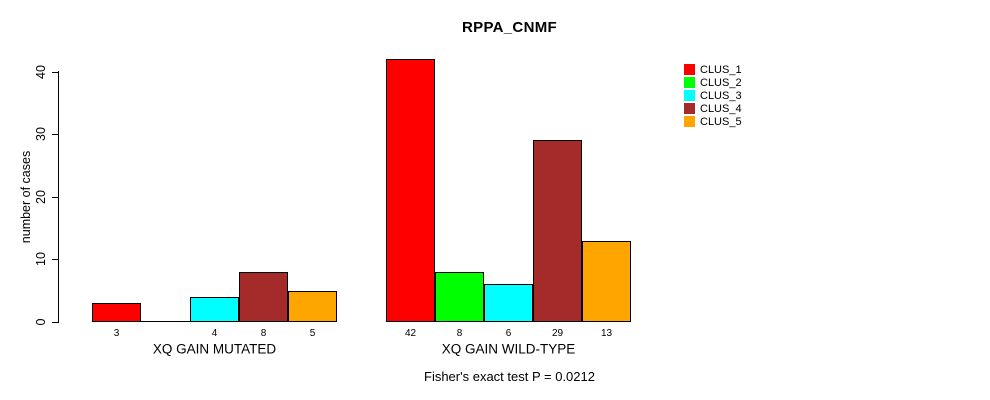 Image resolution: width=990 pixels, height=400 pixels. What do you see at coordinates (41, 322) in the screenshot?
I see `y-tick-label: 0` at bounding box center [41, 322].